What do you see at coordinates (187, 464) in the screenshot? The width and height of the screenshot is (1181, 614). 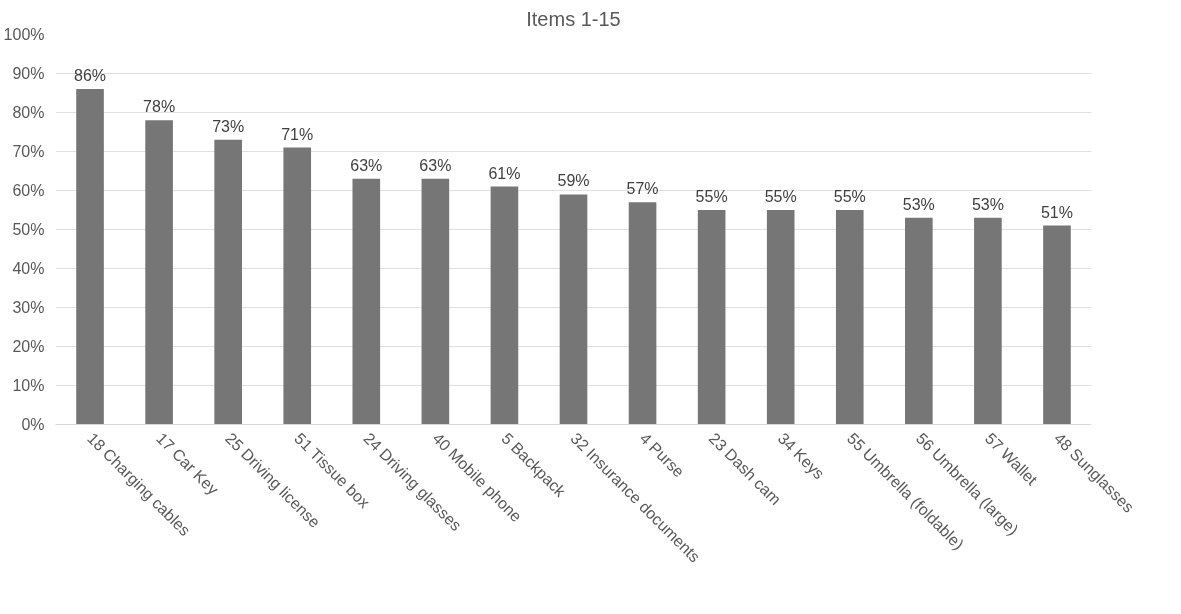 I see `x-tick-label: 17 Car Key` at bounding box center [187, 464].